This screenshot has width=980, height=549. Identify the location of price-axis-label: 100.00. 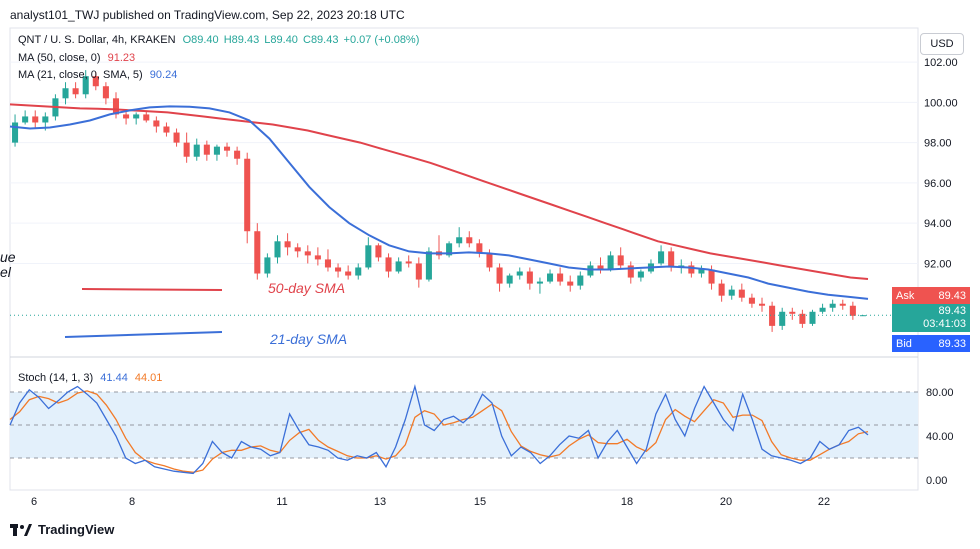
(941, 103).